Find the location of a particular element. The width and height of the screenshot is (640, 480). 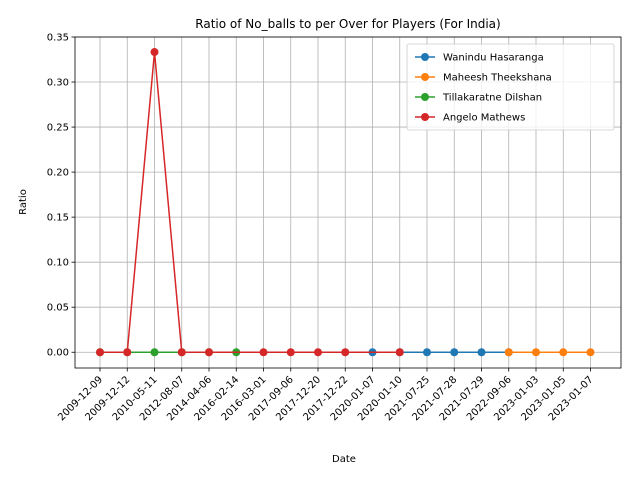

legend-box is located at coordinates (510, 87).